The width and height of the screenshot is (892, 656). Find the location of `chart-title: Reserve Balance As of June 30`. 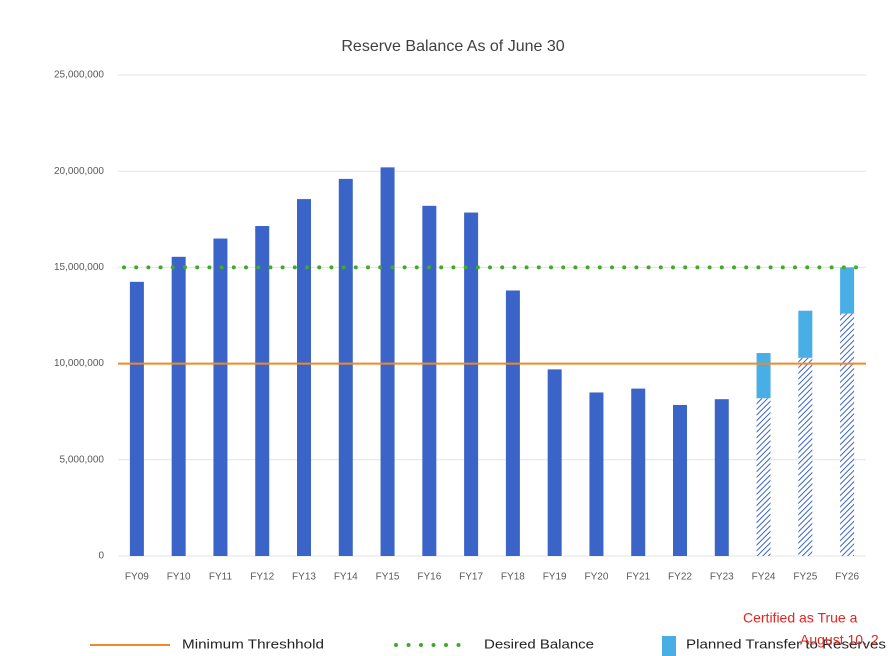

chart-title: Reserve Balance As of June 30 is located at coordinates (452, 46).